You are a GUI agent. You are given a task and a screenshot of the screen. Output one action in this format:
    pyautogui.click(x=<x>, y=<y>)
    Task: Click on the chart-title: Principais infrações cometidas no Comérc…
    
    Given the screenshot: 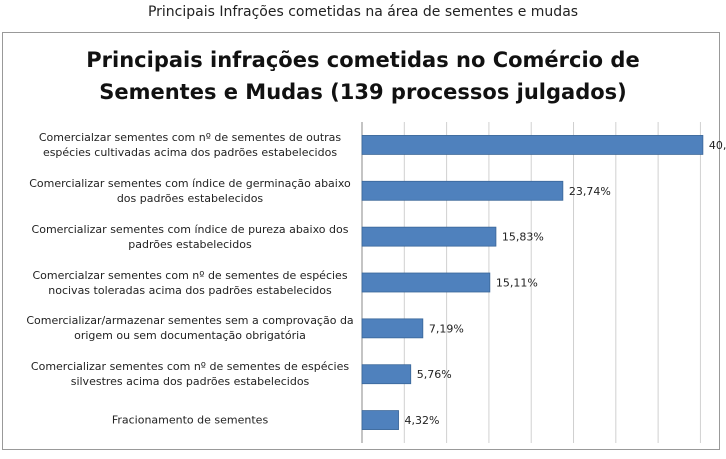 What is the action you would take?
    pyautogui.click(x=363, y=76)
    